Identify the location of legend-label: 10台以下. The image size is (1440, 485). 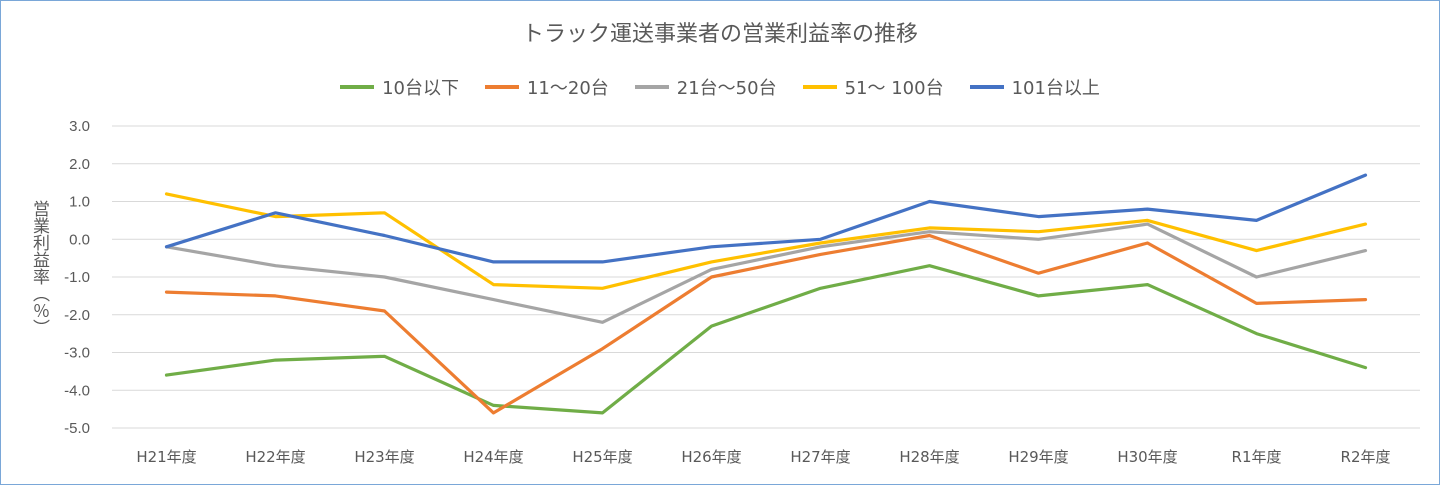
(420, 88).